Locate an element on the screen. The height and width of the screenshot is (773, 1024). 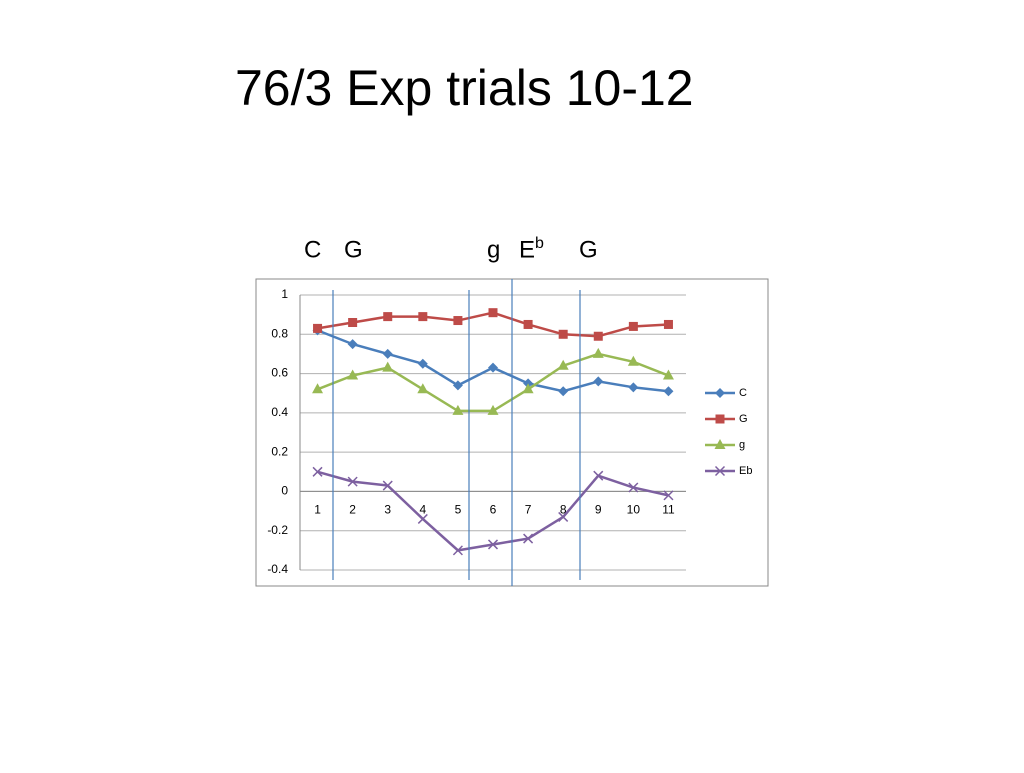
y-tick-label: -0.2 is located at coordinates (277, 530).